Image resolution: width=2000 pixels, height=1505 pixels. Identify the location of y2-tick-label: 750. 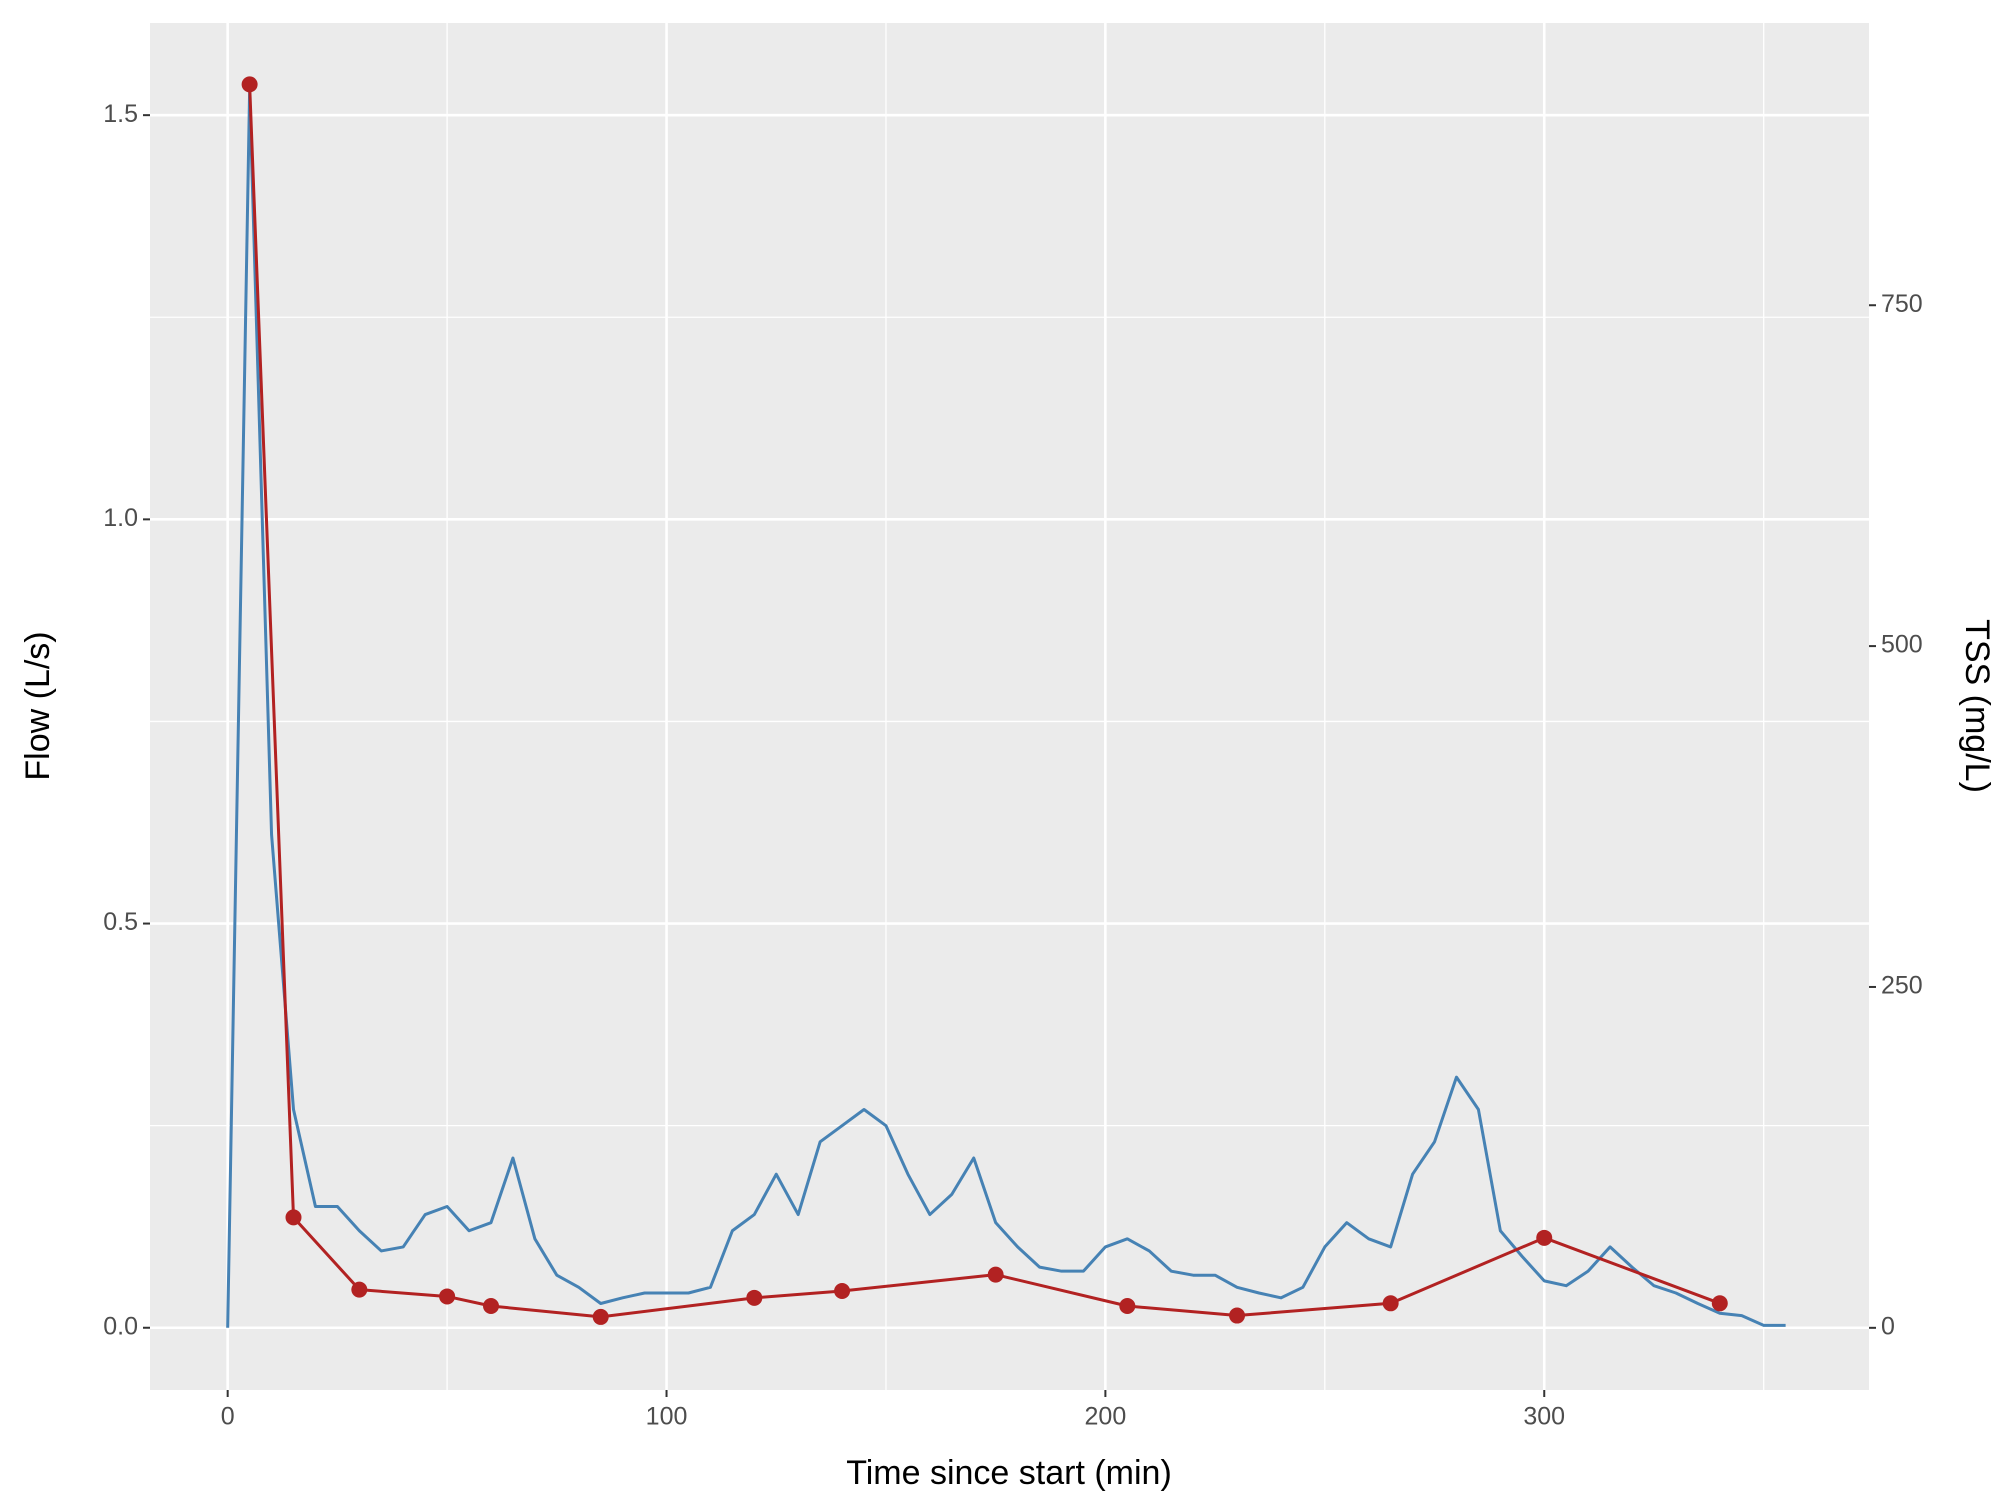
(1902, 304).